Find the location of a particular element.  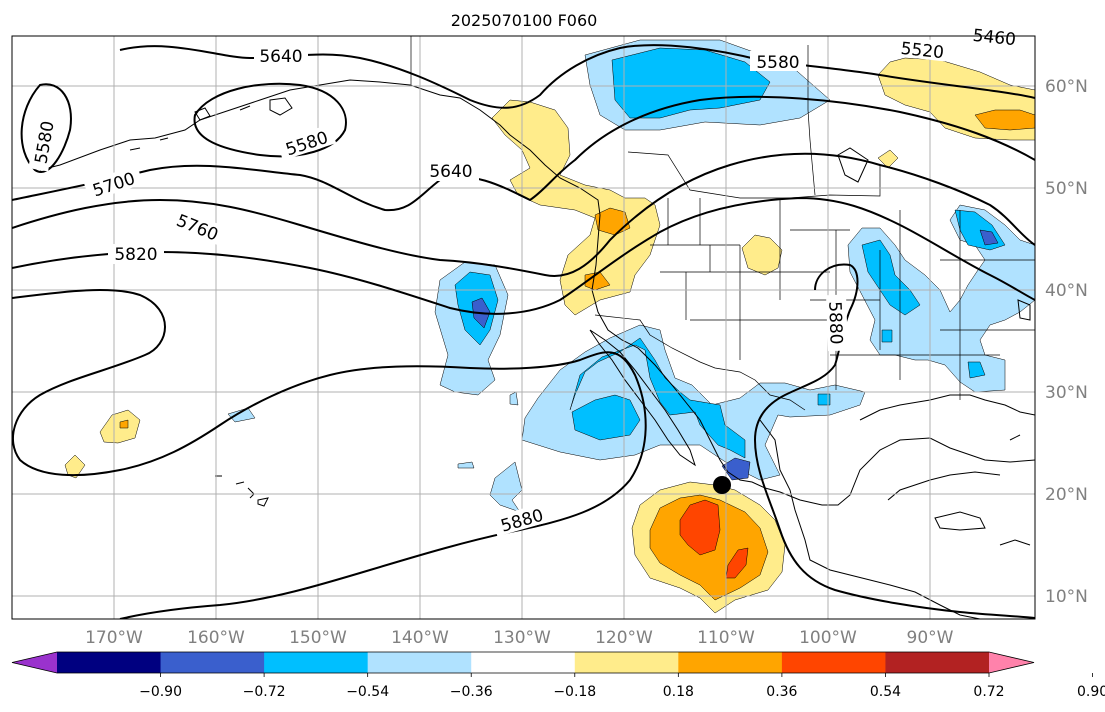

lon-label: 150°W is located at coordinates (318, 638).